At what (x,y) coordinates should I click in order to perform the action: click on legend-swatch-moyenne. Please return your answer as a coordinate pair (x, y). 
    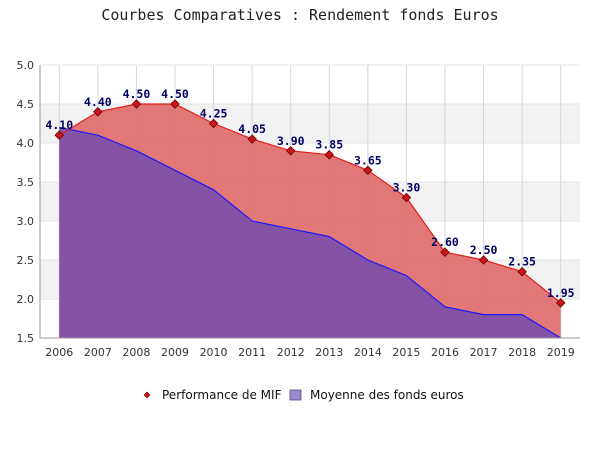
    Looking at the image, I should click on (295, 395).